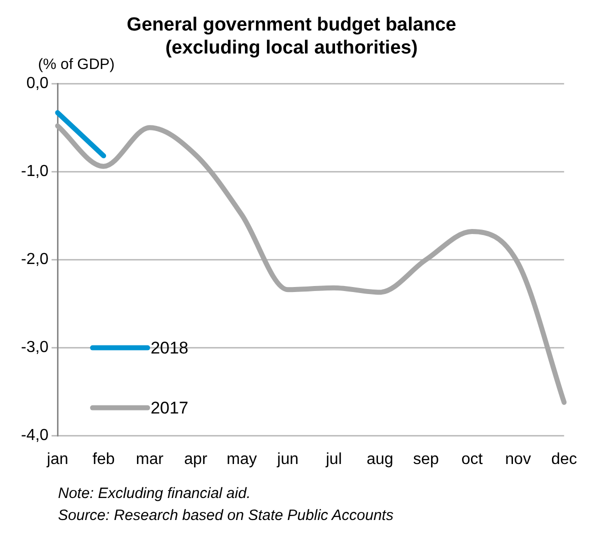 Image resolution: width=599 pixels, height=535 pixels. Describe the element at coordinates (518, 459) in the screenshot. I see `x-tick-label: nov` at that location.